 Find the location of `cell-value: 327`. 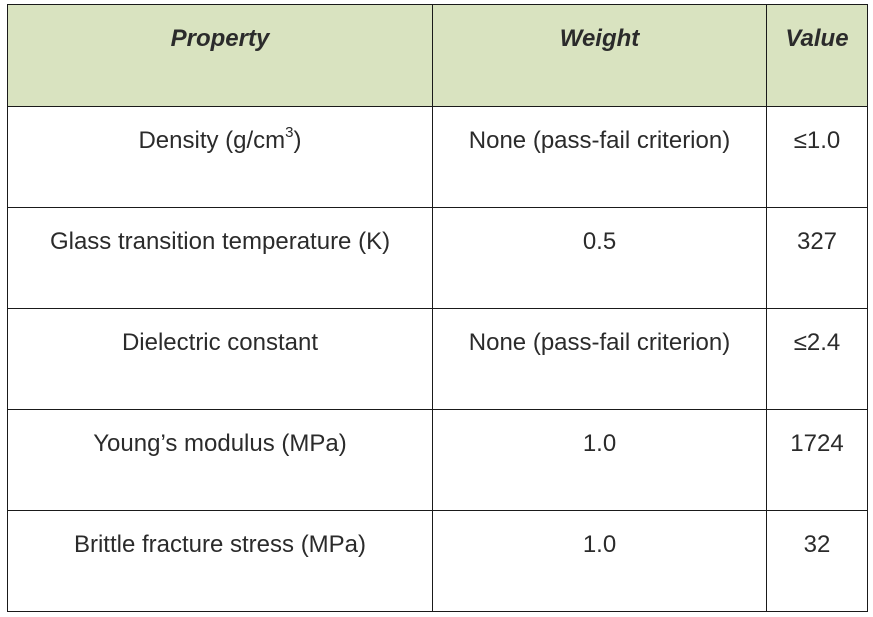

cell-value: 327 is located at coordinates (817, 258).